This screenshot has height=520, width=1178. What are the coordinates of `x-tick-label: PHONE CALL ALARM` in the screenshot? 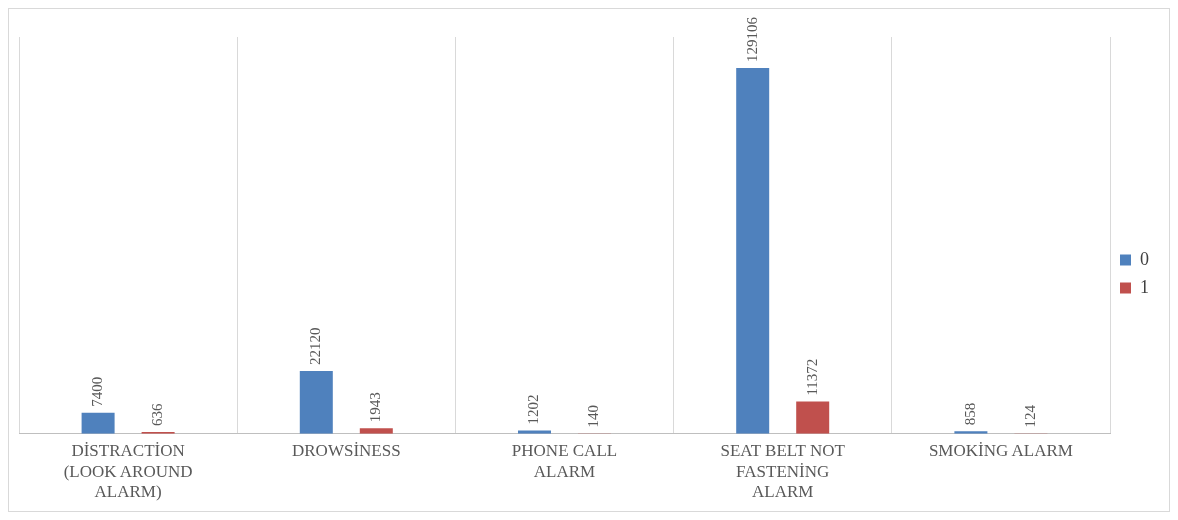 It's located at (564, 461).